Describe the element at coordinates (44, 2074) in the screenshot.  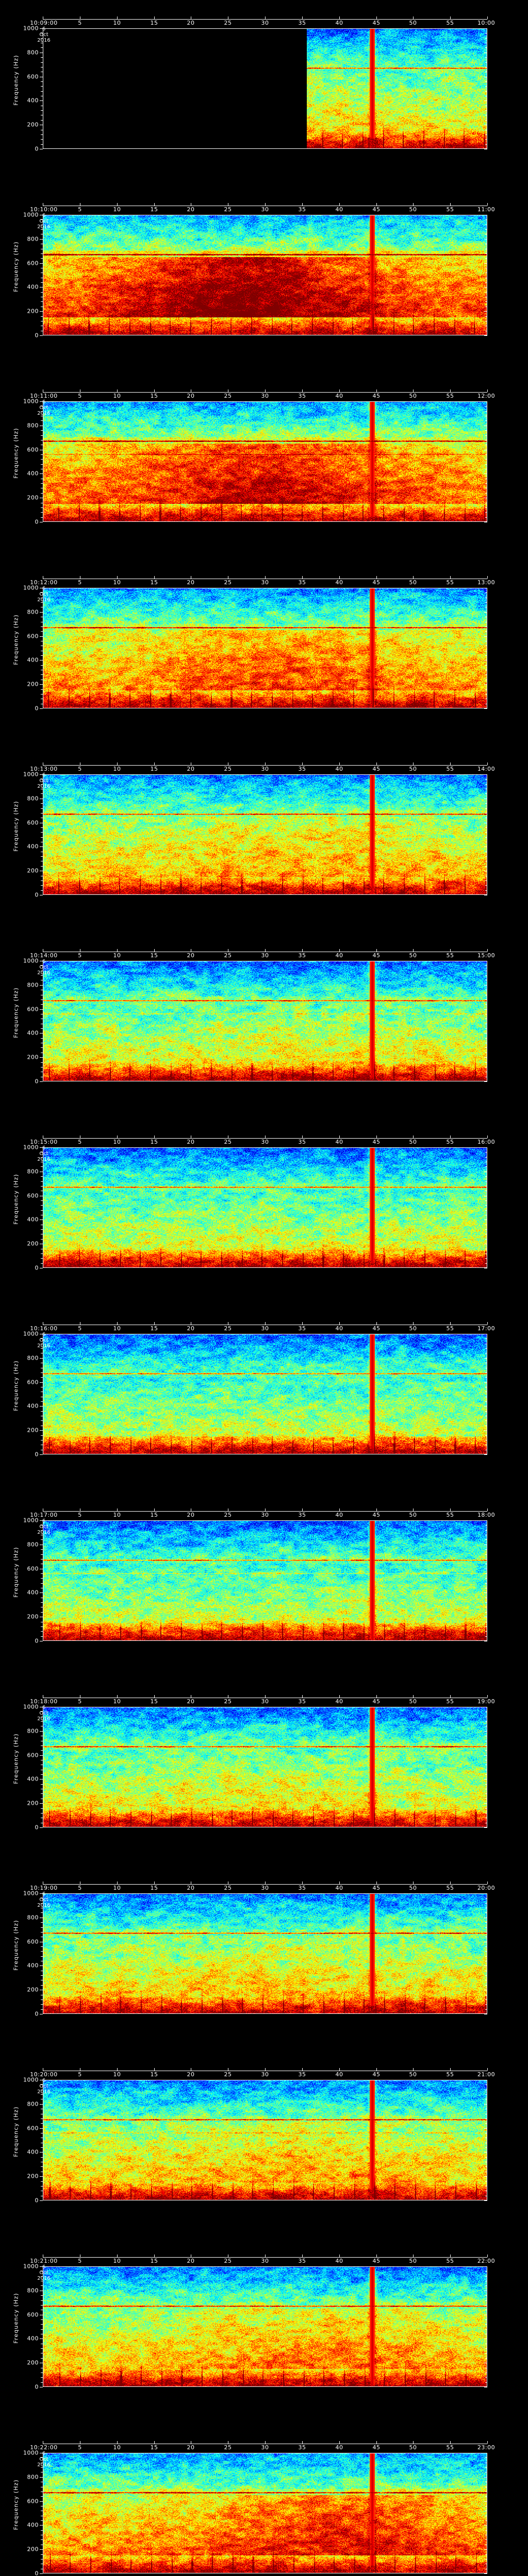
I see `x-axis-start-time-label: 10:20:00` at that location.